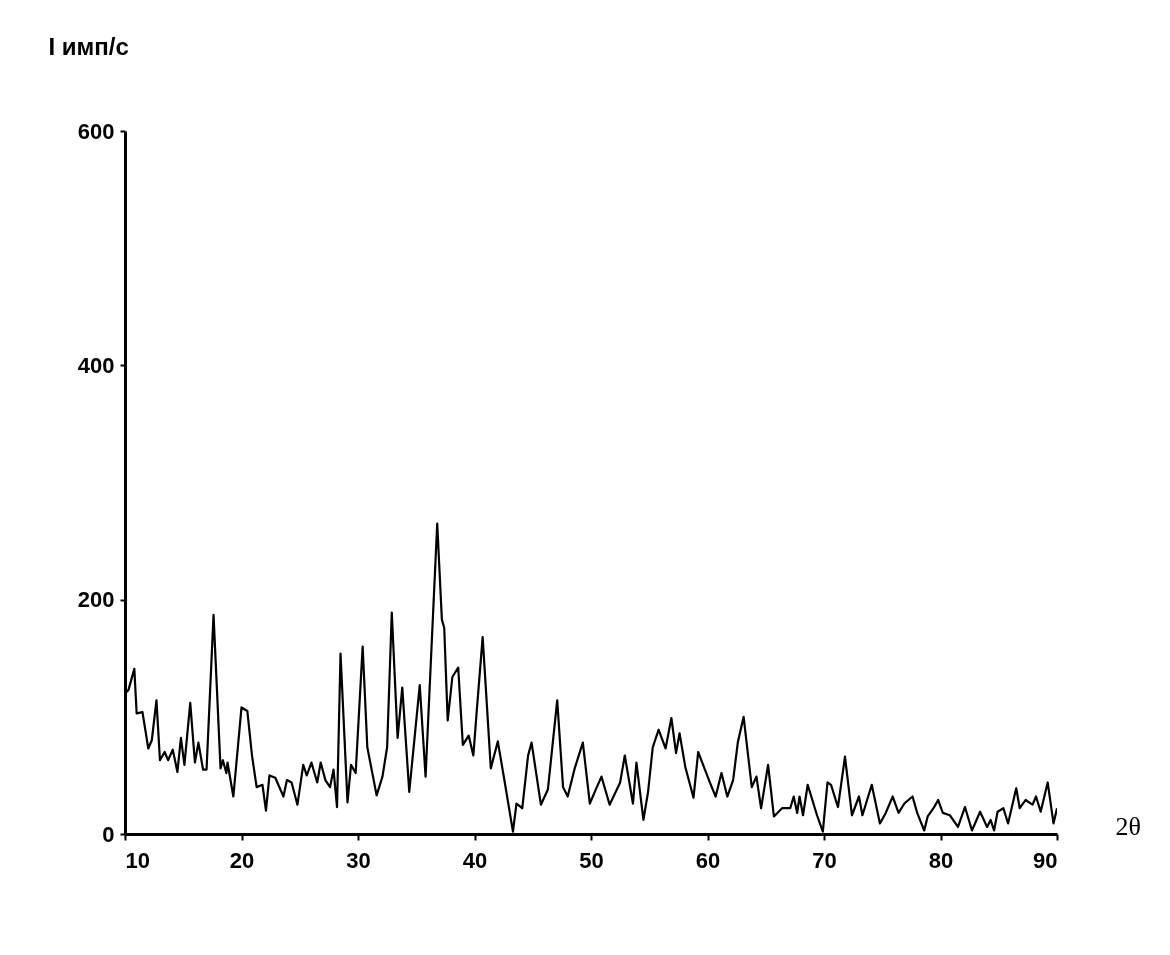 Image resolution: width=1170 pixels, height=955 pixels. What do you see at coordinates (1045, 860) in the screenshot?
I see `x-tick-label: 90` at bounding box center [1045, 860].